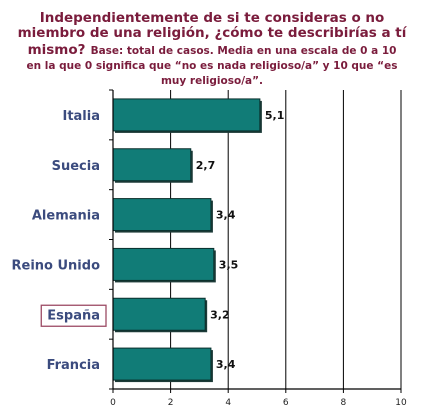  What do you see at coordinates (81, 116) in the screenshot?
I see `category-label: Italia` at bounding box center [81, 116].